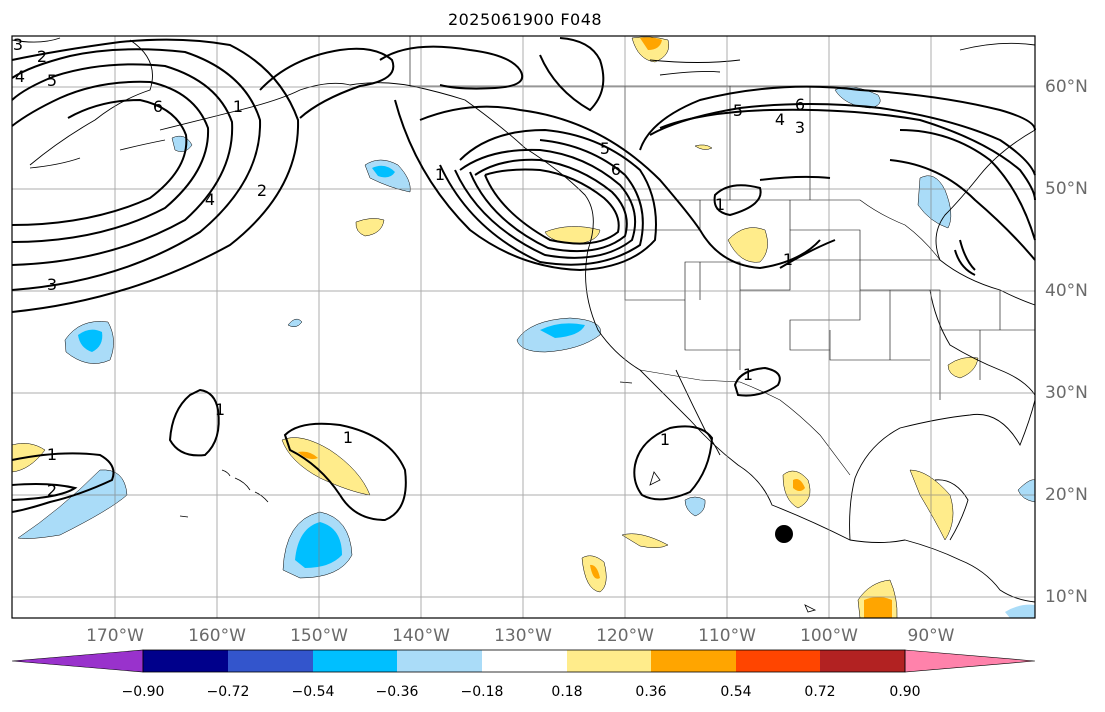  What do you see at coordinates (482, 692) in the screenshot?
I see `colorbar-tick-label: −0.18` at bounding box center [482, 692].